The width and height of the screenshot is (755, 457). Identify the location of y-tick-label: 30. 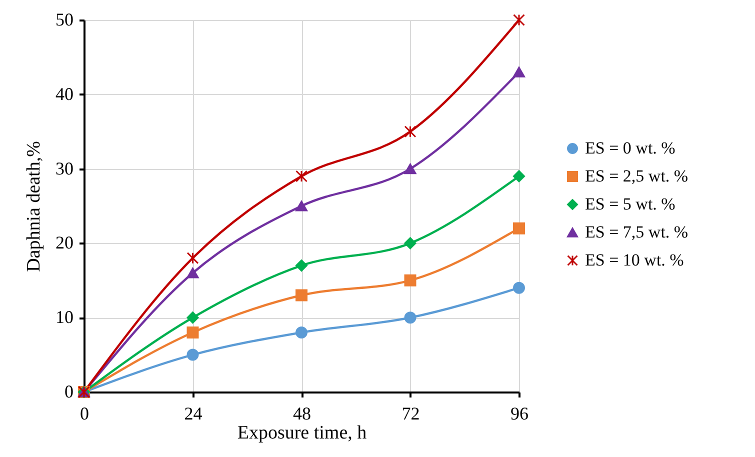
(65, 168).